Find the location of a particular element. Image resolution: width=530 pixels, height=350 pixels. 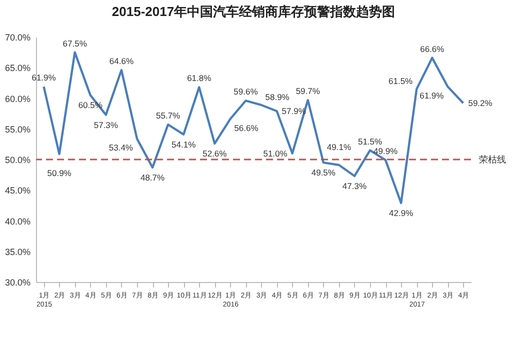

data-label: 66.6% is located at coordinates (432, 49).